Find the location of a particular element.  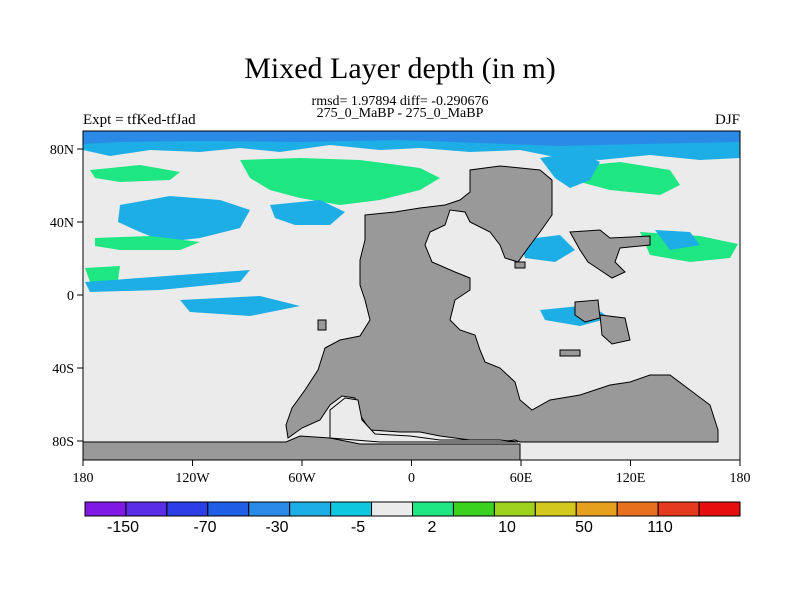

north-green-b is located at coordinates (135, 173).